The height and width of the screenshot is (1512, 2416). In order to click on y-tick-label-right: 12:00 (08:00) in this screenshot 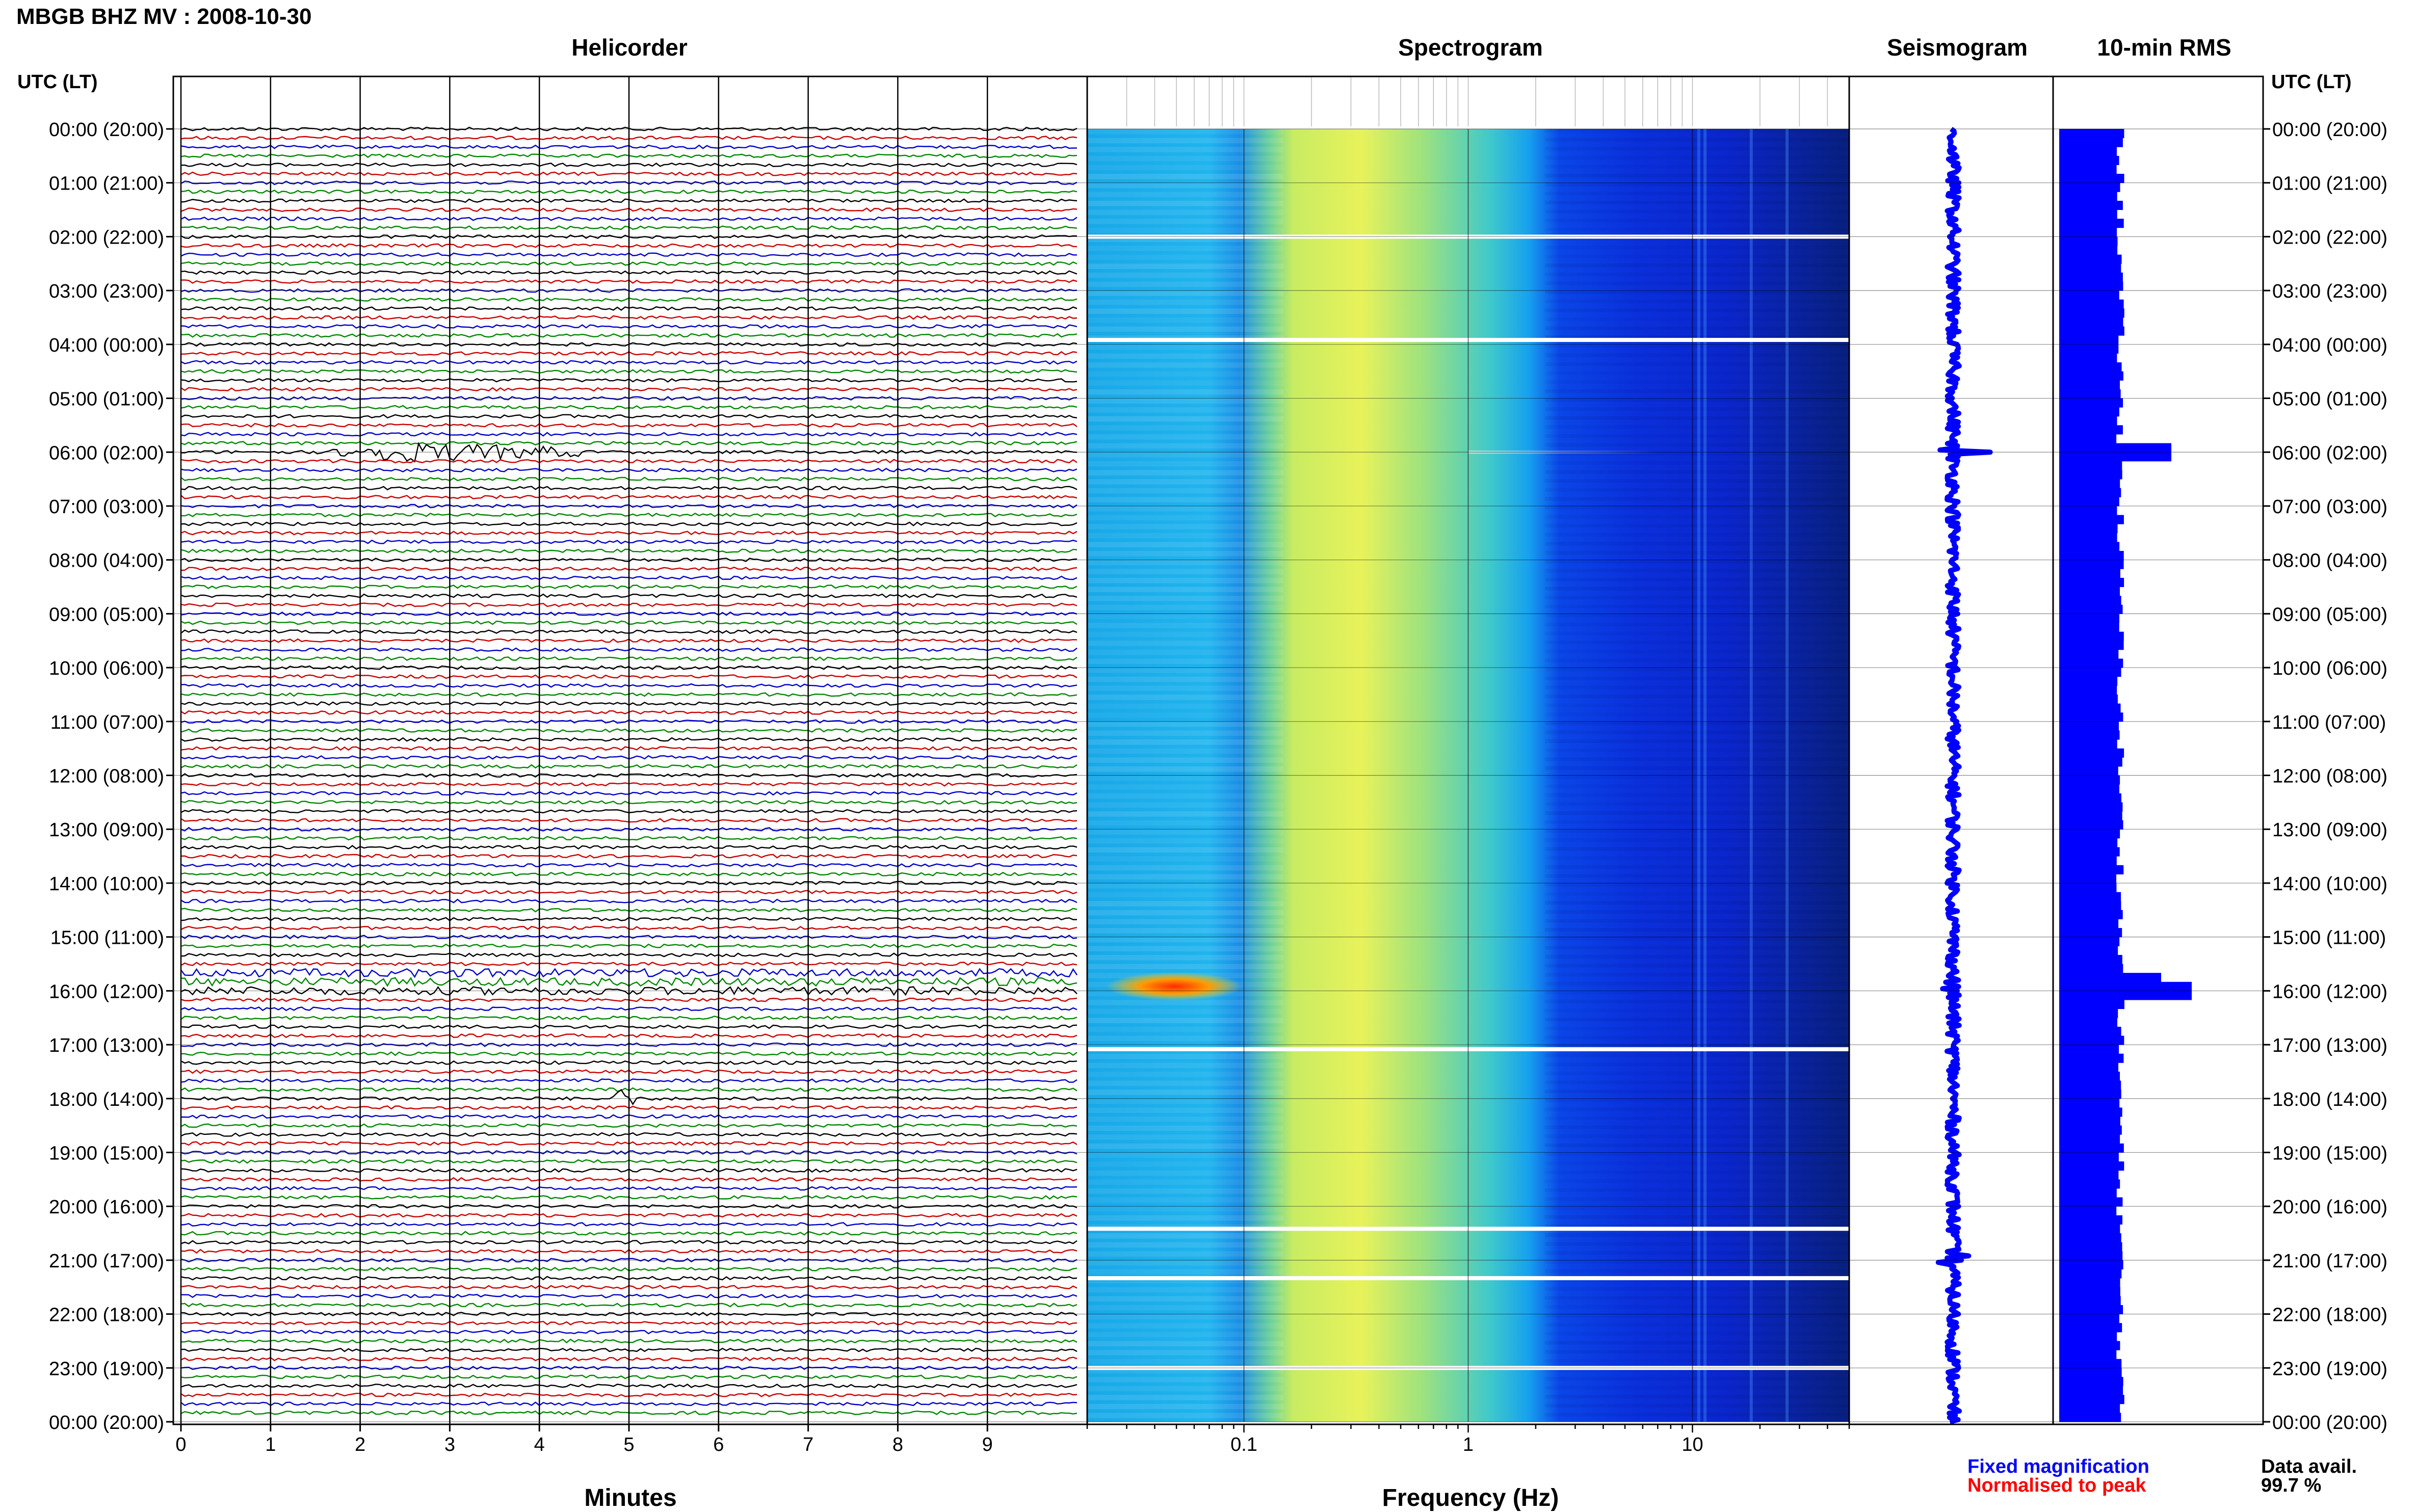, I will do `click(2329, 776)`.